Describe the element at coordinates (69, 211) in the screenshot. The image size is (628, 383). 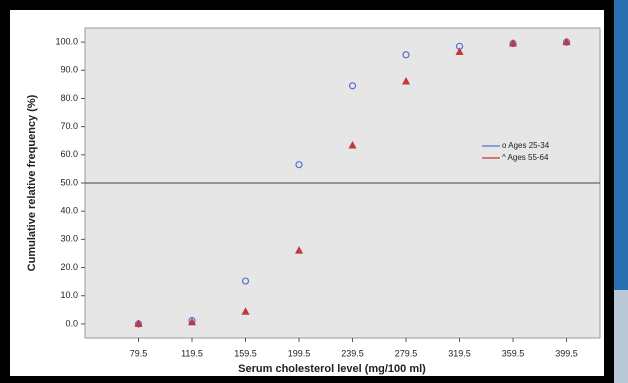
I see `y-tick-label: 40.0` at that location.